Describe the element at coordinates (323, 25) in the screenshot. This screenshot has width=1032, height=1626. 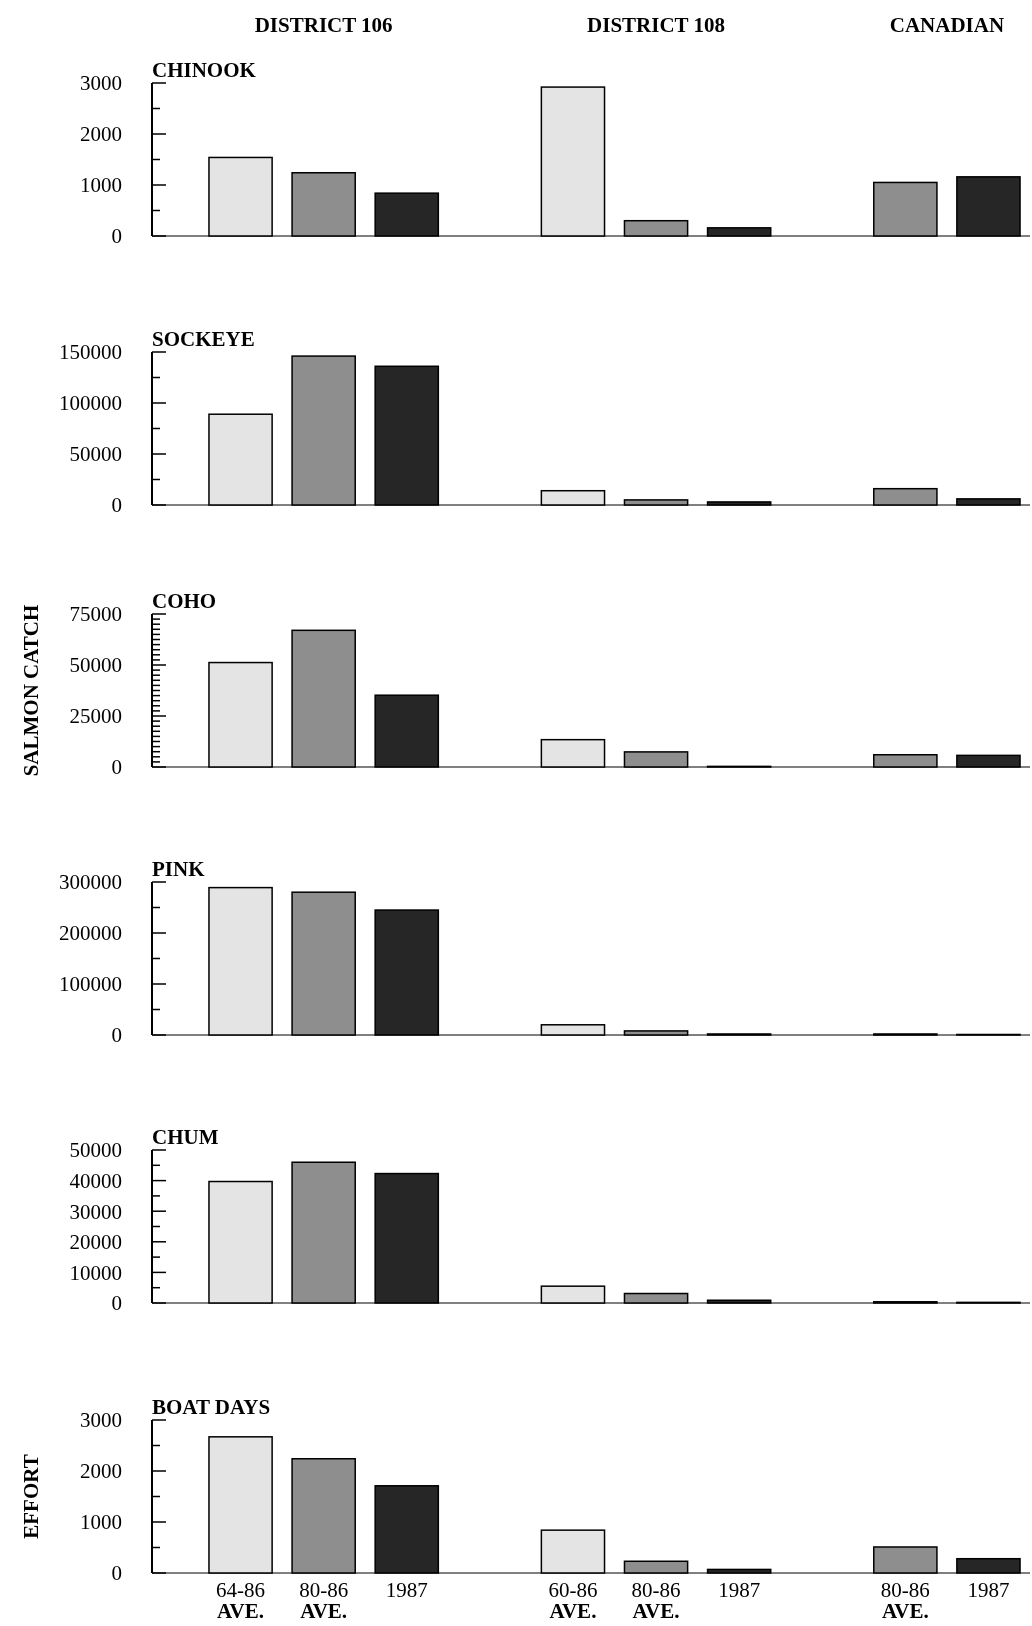
I see `text: DISTRICT 106` at that location.